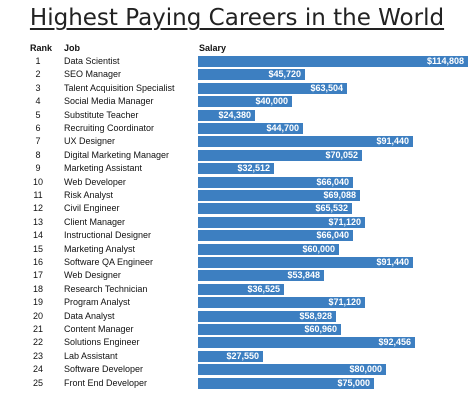 This screenshot has height=404, width=474. I want to click on table-row: 5 Substitute Teacher $24,380, so click(237, 115).